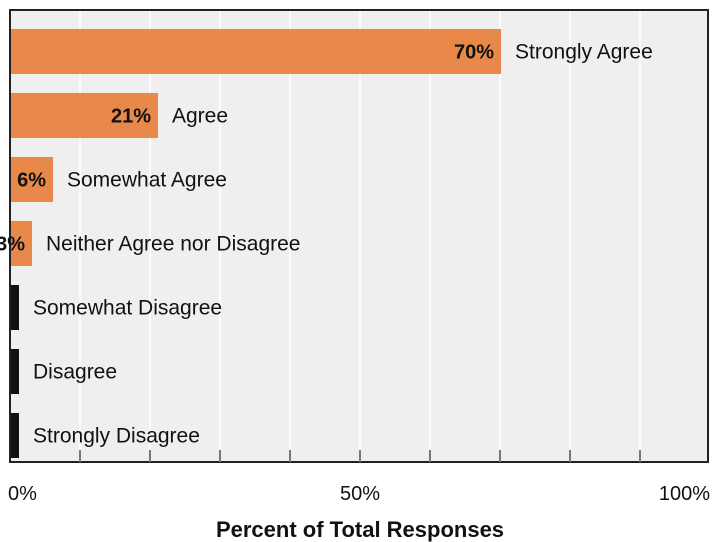 The width and height of the screenshot is (712, 542). What do you see at coordinates (584, 52) in the screenshot?
I see `category-label: Strongly Agree` at bounding box center [584, 52].